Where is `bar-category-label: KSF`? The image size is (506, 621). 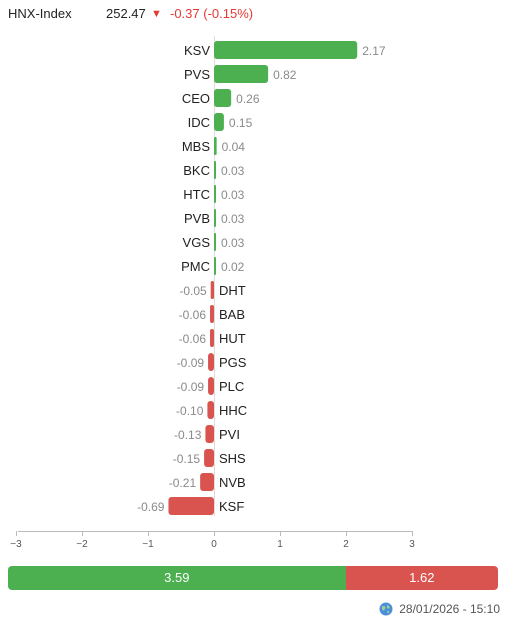 bar-category-label: KSF is located at coordinates (231, 506).